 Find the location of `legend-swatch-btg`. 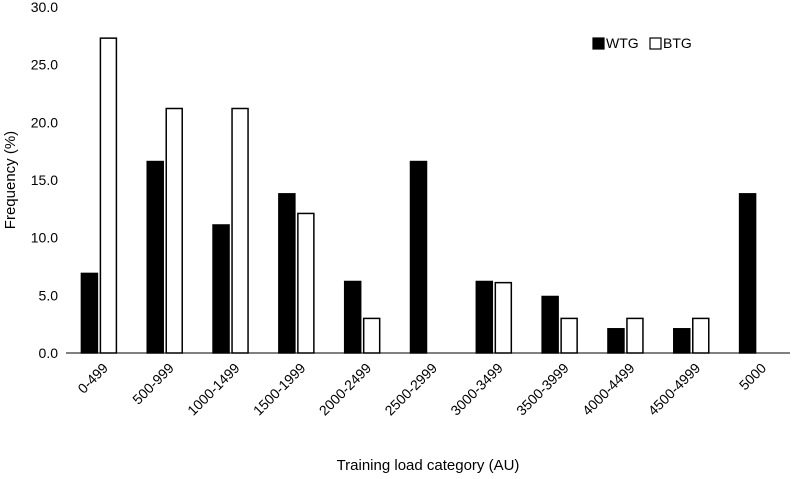

legend-swatch-btg is located at coordinates (655, 43).